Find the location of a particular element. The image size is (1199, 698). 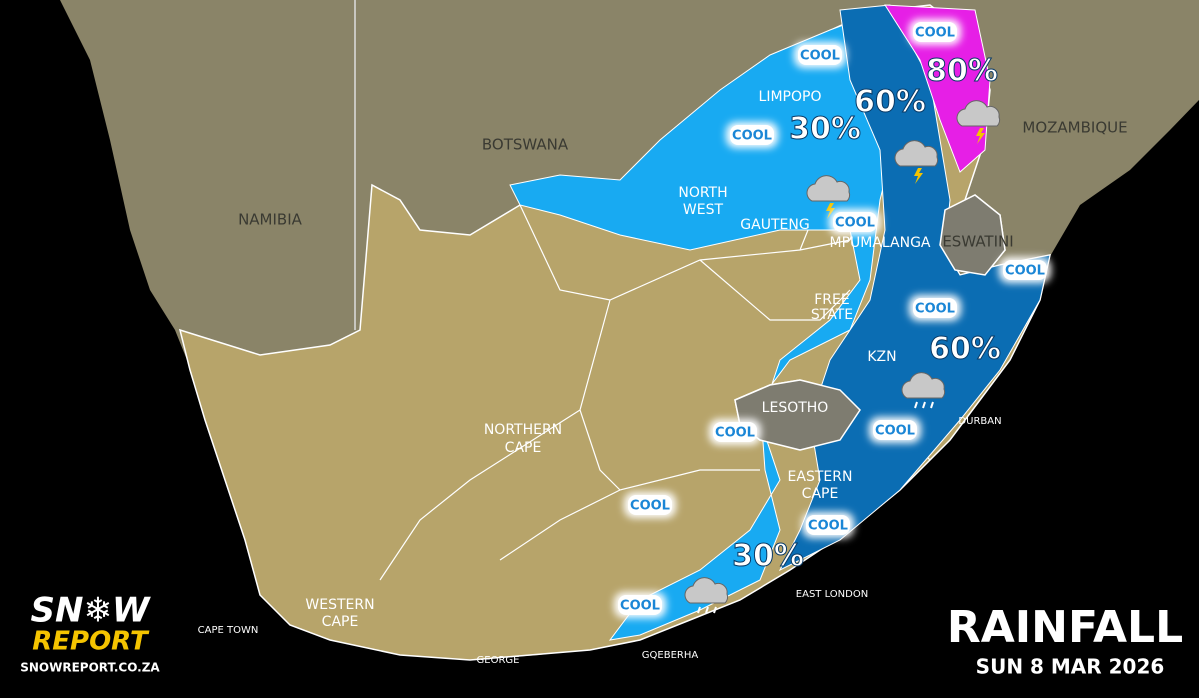

province-label: EASTERN is located at coordinates (820, 477).